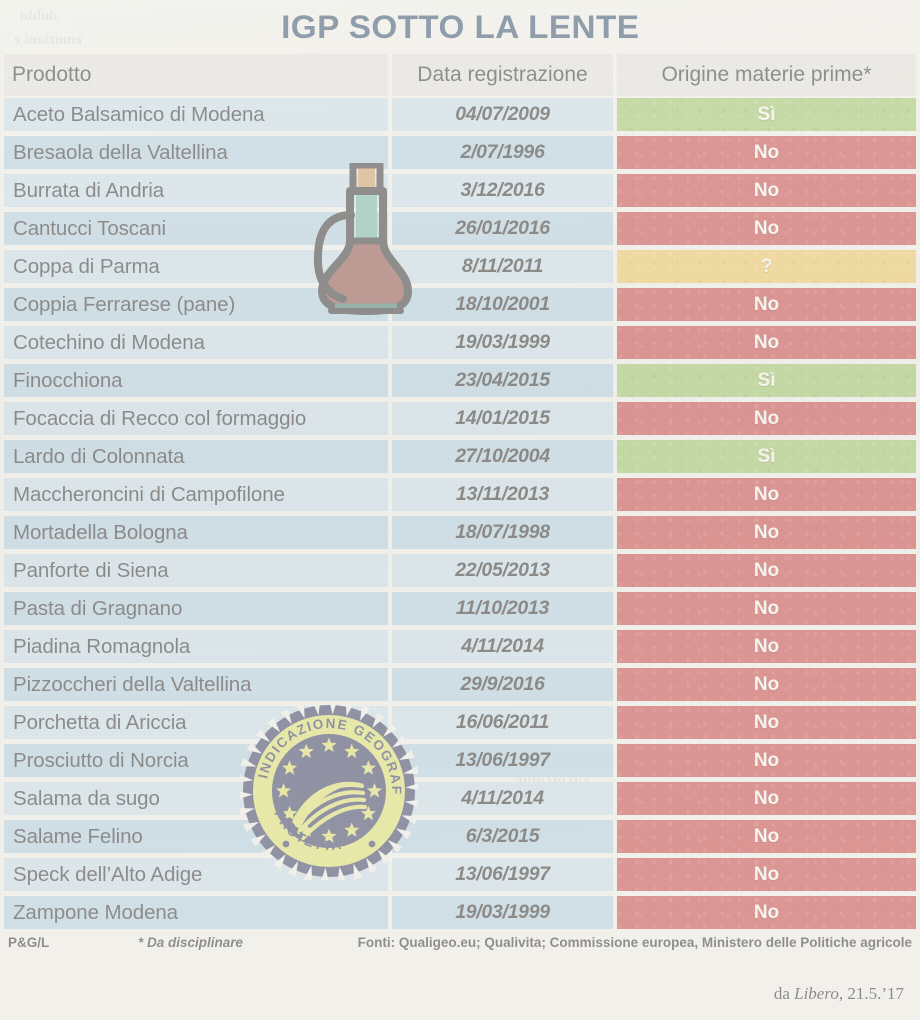 This screenshot has height=1020, width=920. I want to click on cell-date: 18/10/2001, so click(502, 304).